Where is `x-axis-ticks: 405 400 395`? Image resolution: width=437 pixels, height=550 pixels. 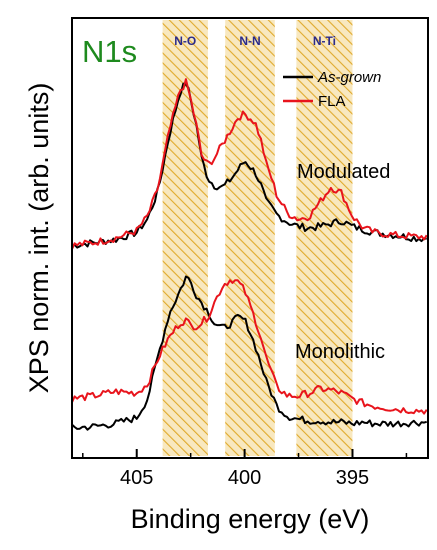
x-axis-ticks: 405 400 395 is located at coordinates (245, 469).